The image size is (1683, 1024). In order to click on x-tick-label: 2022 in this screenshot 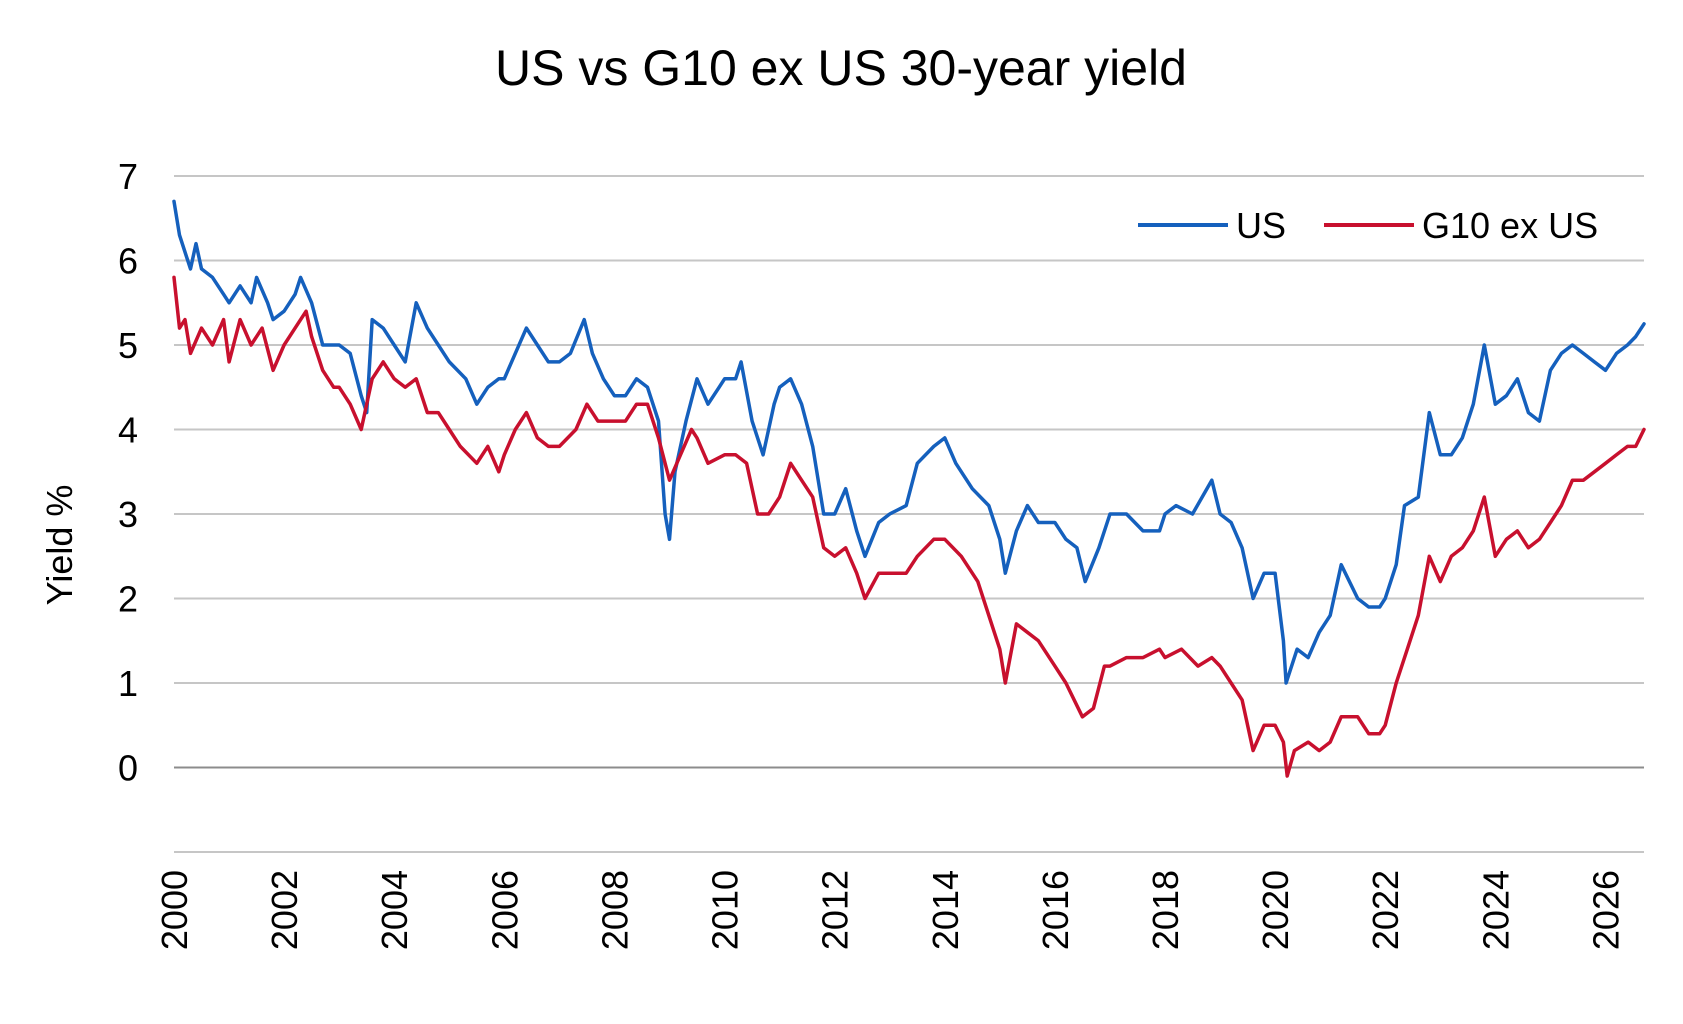, I will do `click(1385, 910)`.